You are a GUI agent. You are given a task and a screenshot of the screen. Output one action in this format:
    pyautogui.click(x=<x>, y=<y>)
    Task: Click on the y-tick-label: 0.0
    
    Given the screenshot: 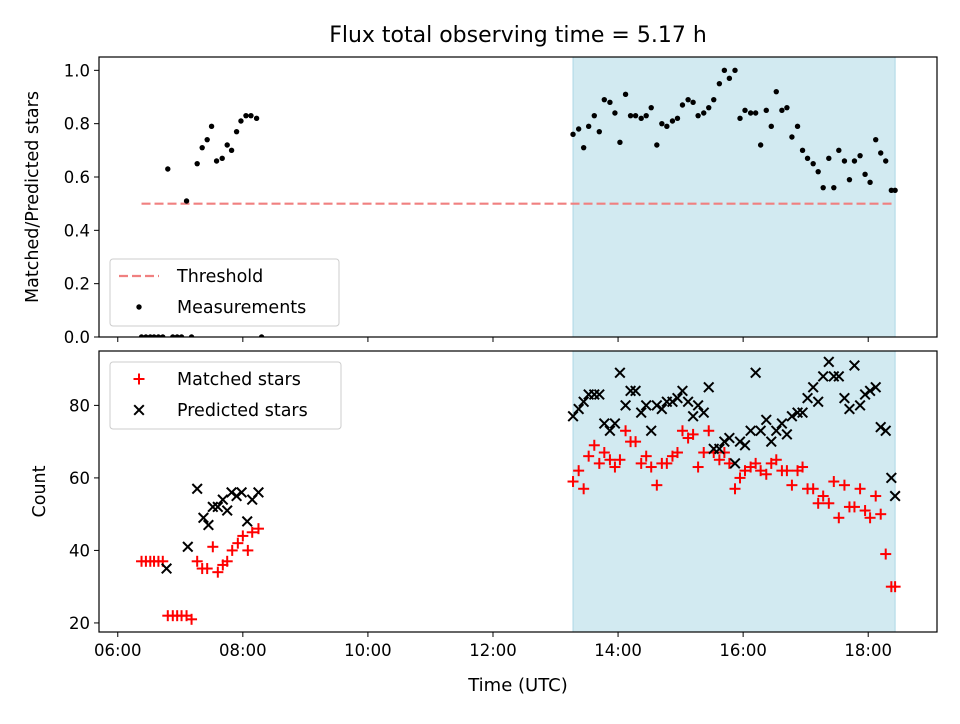 What is the action you would take?
    pyautogui.click(x=77, y=337)
    